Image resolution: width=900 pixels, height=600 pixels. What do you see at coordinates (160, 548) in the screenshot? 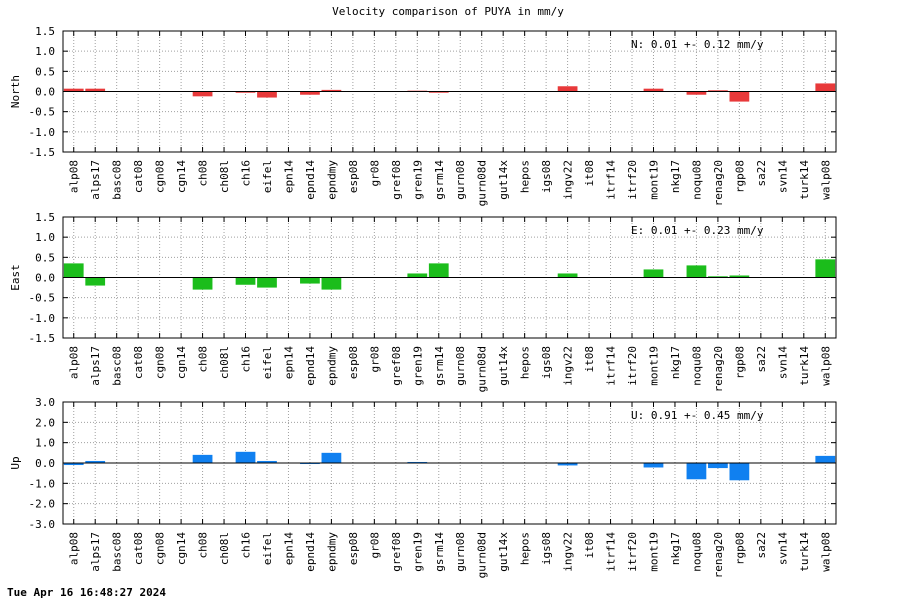
I see `x-tick-label: cgn08` at bounding box center [160, 548].